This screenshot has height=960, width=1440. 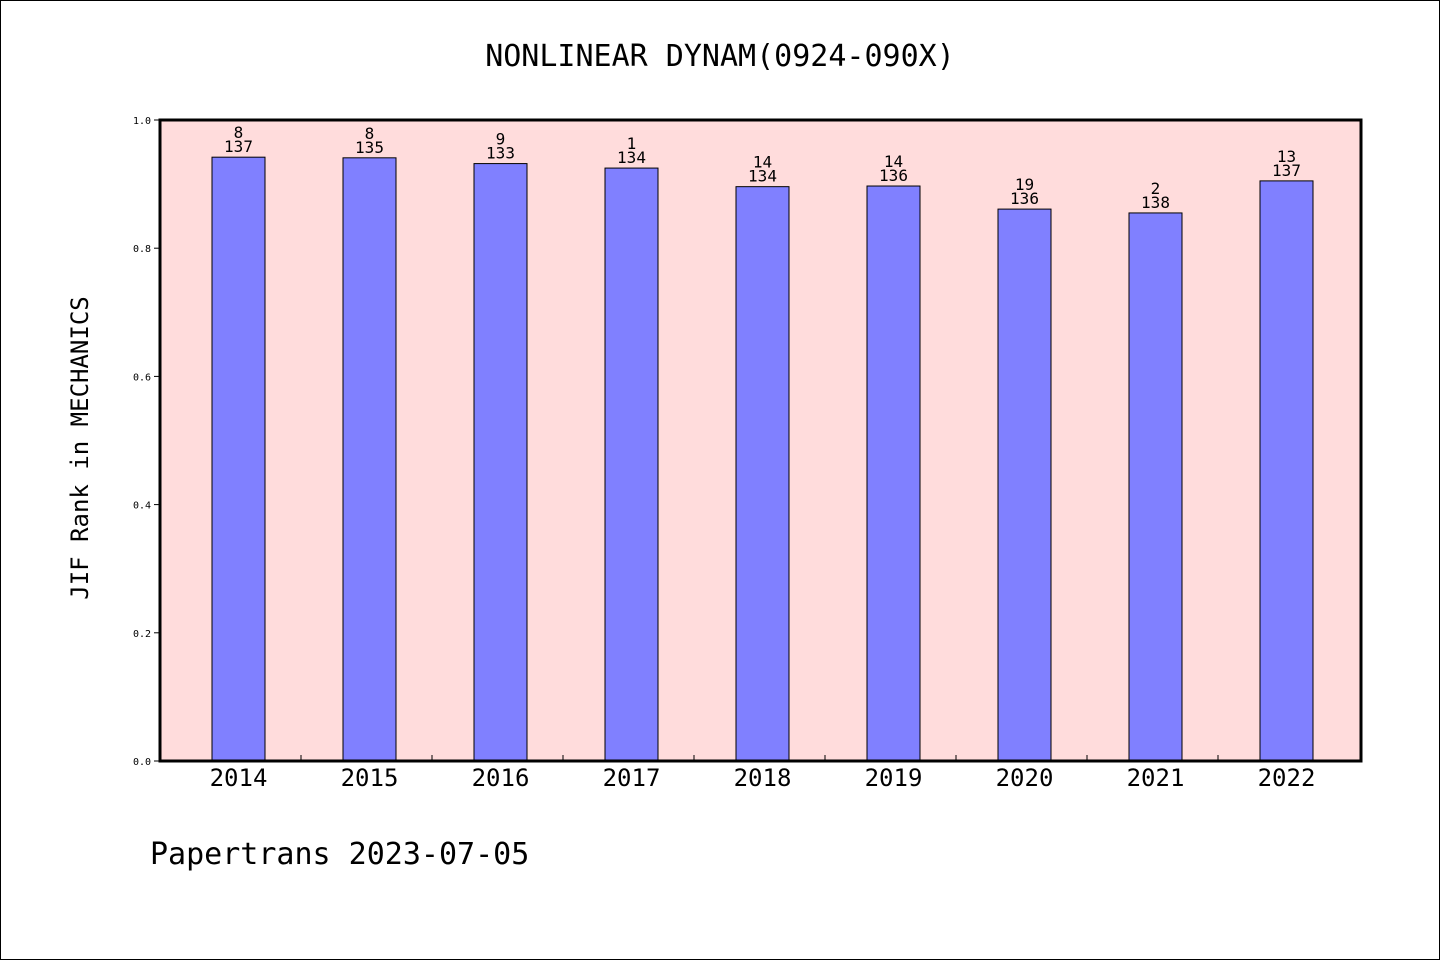 I want to click on x-tick-label-2022: 2022, so click(x=1287, y=778).